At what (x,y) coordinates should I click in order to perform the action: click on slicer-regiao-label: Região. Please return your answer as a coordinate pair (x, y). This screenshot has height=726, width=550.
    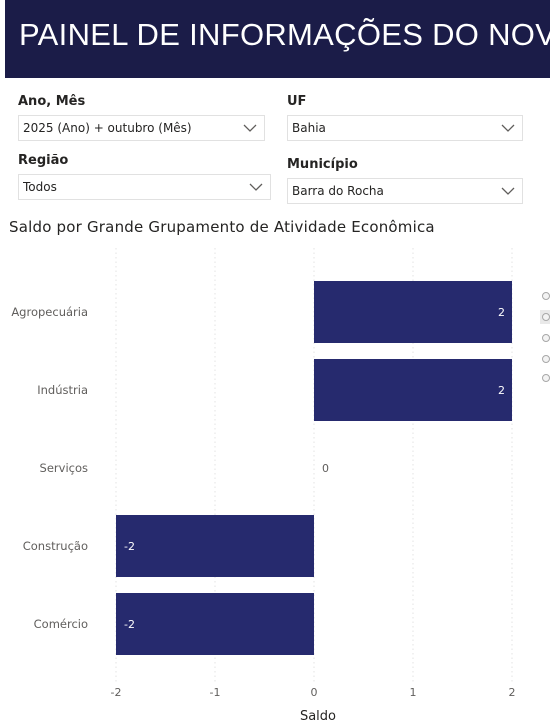
    Looking at the image, I should click on (43, 160).